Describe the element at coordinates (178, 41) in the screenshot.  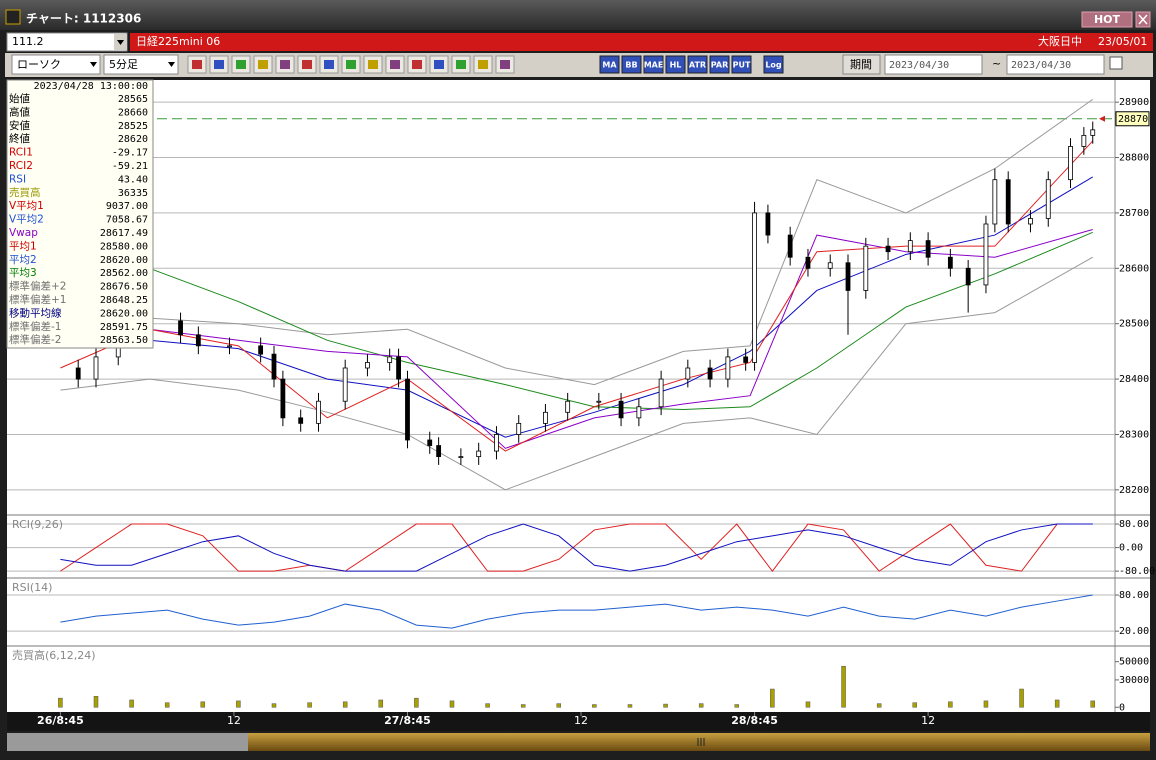
I see `symbol-name: 日経225mini 06` at that location.